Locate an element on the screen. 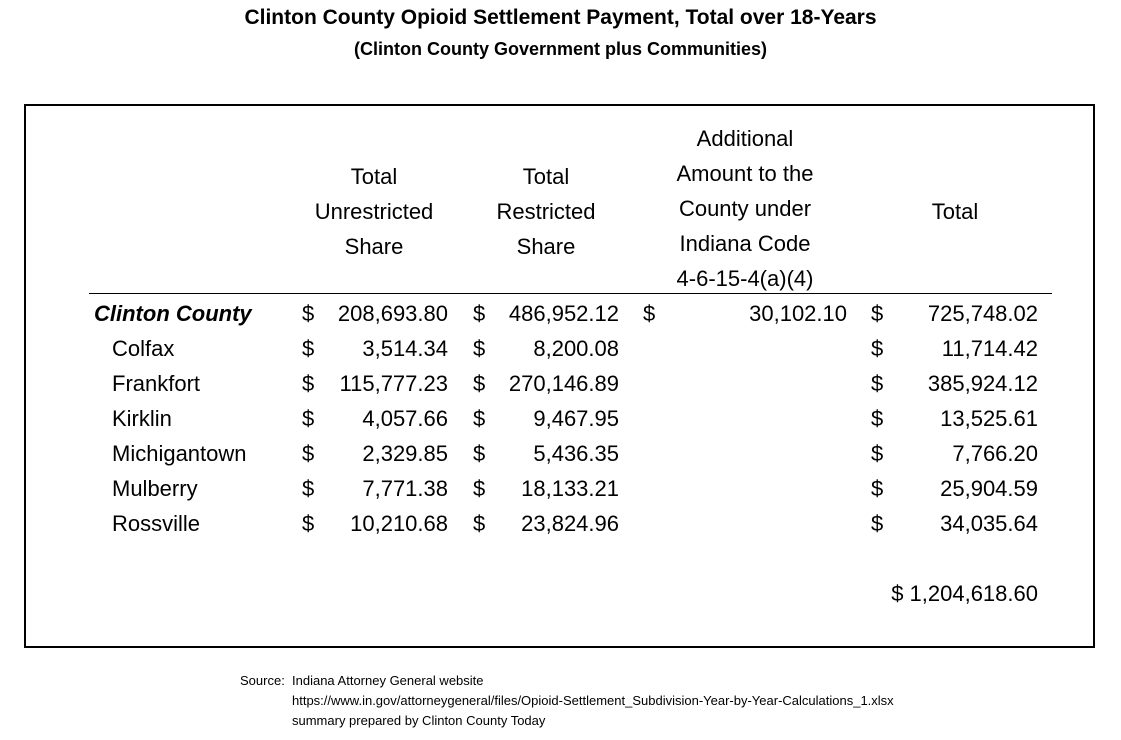 Image resolution: width=1121 pixels, height=740 pixels. row-name: Clinton County is located at coordinates (173, 313).